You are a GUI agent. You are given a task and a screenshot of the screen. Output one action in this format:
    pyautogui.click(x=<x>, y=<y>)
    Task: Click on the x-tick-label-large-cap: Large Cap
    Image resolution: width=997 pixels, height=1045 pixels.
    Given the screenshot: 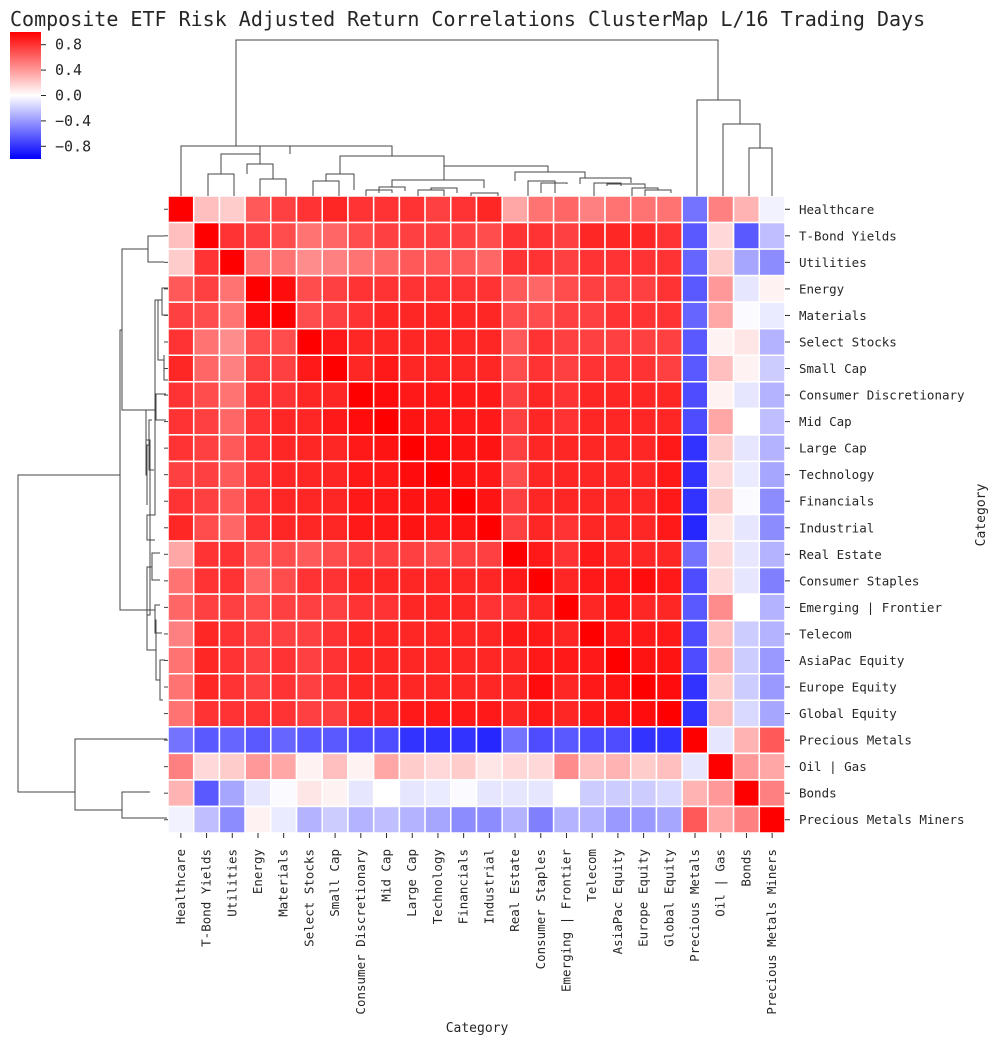 What is the action you would take?
    pyautogui.click(x=411, y=883)
    